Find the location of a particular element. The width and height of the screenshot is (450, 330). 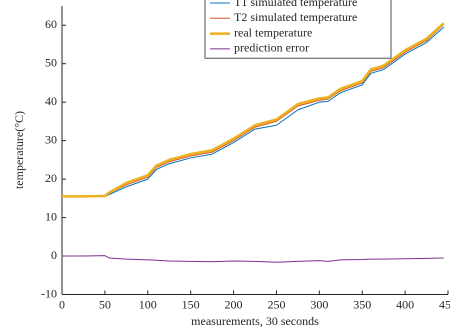

legend-label: prediction error is located at coordinates (271, 48).